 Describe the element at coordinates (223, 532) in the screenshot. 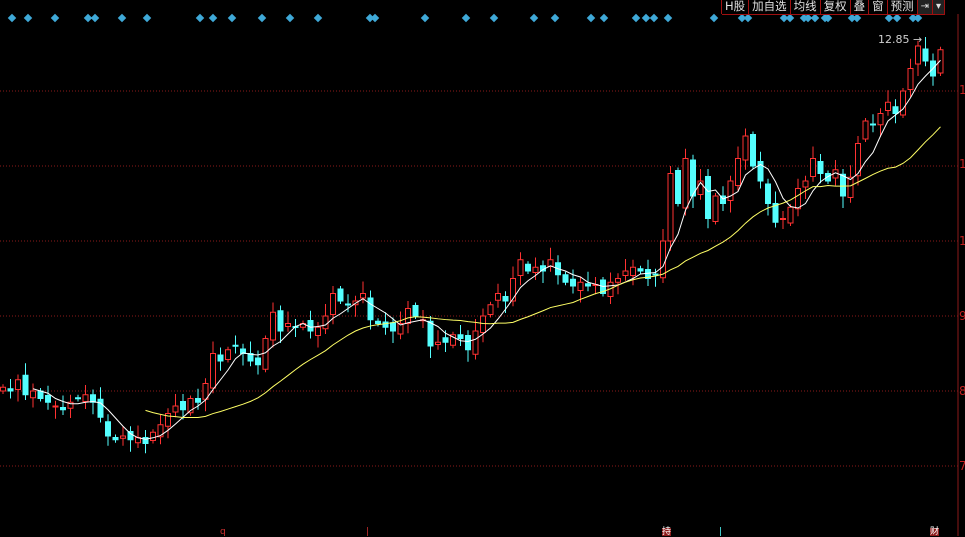

I see `bottom-marker-q: q` at that location.